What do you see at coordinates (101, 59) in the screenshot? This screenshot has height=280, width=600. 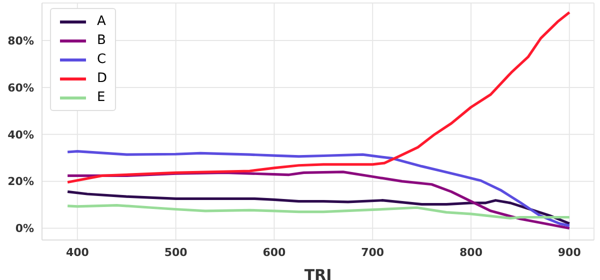 I see `legend-label: C` at bounding box center [101, 59].